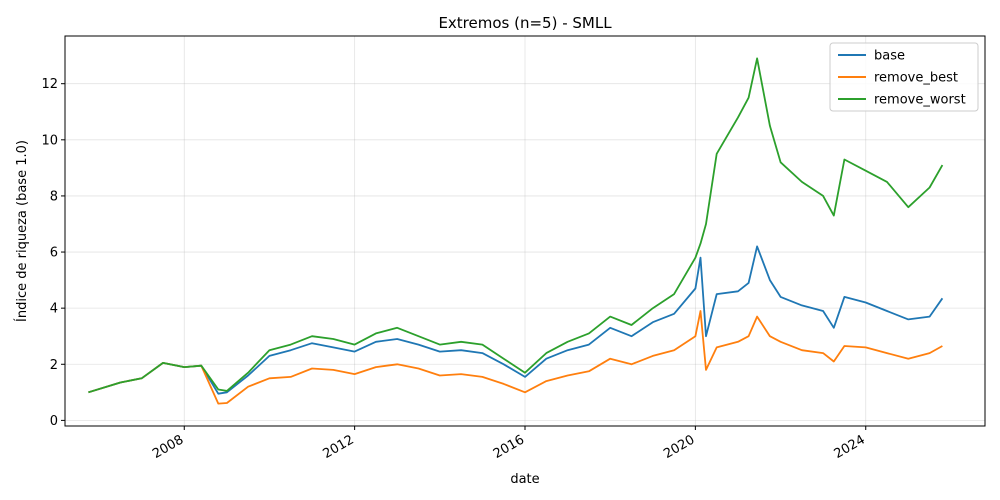 This screenshot has width=1000, height=500. I want to click on legend-label: remove_best, so click(916, 78).